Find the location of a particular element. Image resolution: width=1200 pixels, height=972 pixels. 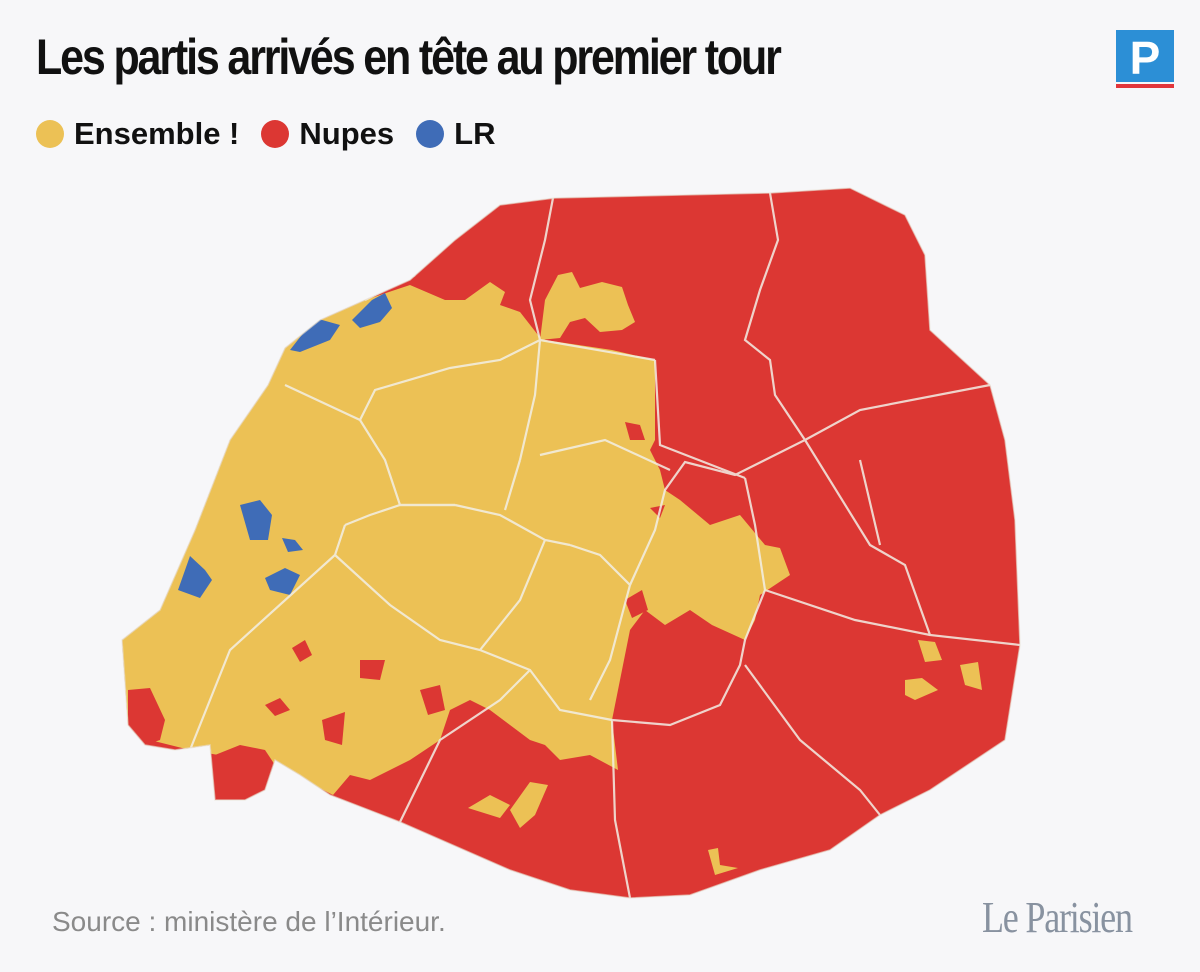

legend-label-nupes: Nupes is located at coordinates (347, 133).